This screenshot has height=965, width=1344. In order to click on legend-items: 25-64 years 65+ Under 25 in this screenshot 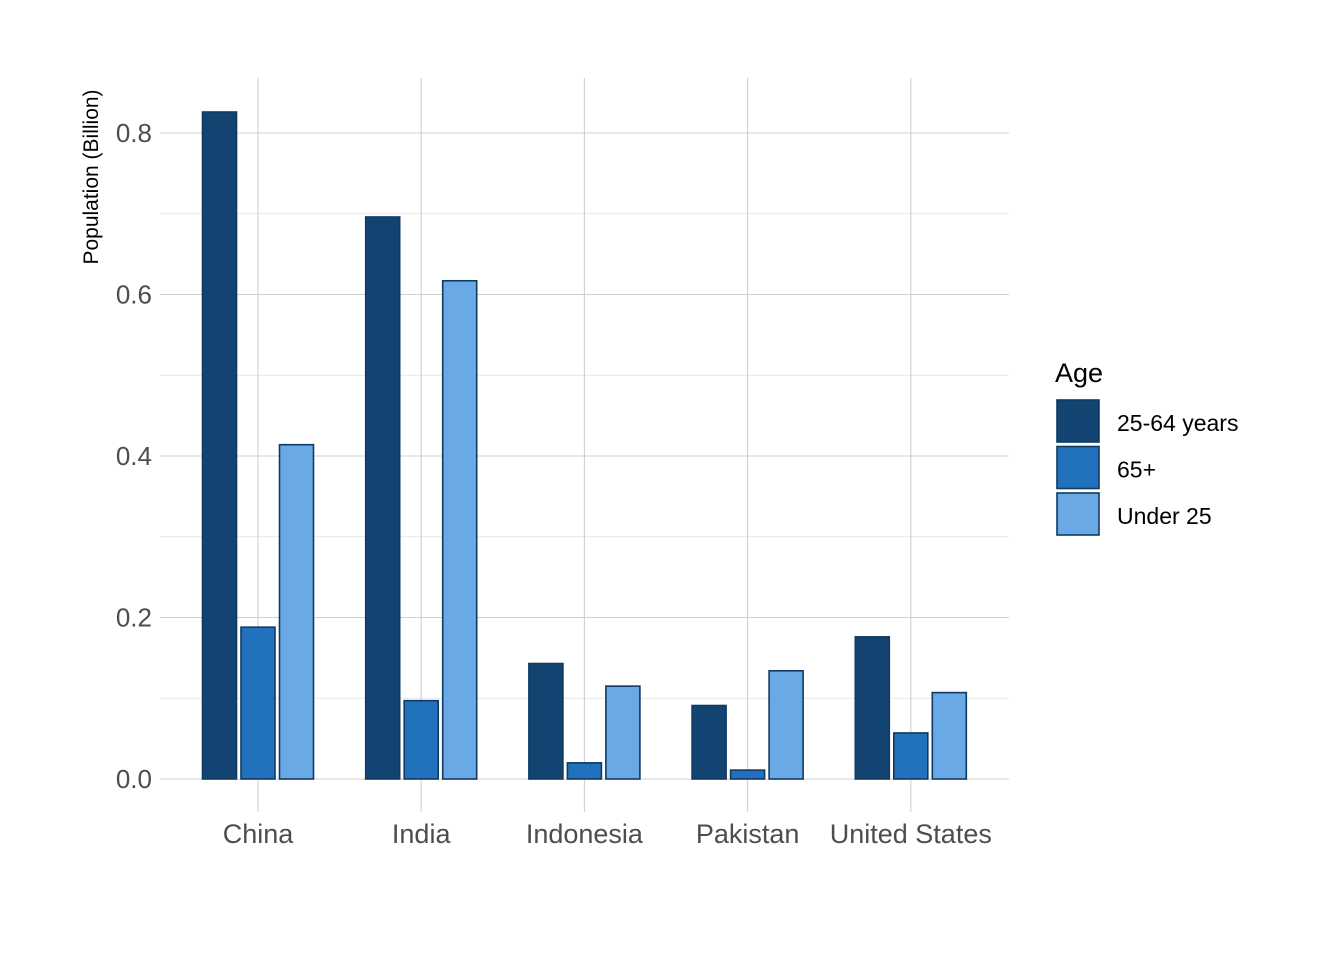, I will do `click(1147, 467)`.